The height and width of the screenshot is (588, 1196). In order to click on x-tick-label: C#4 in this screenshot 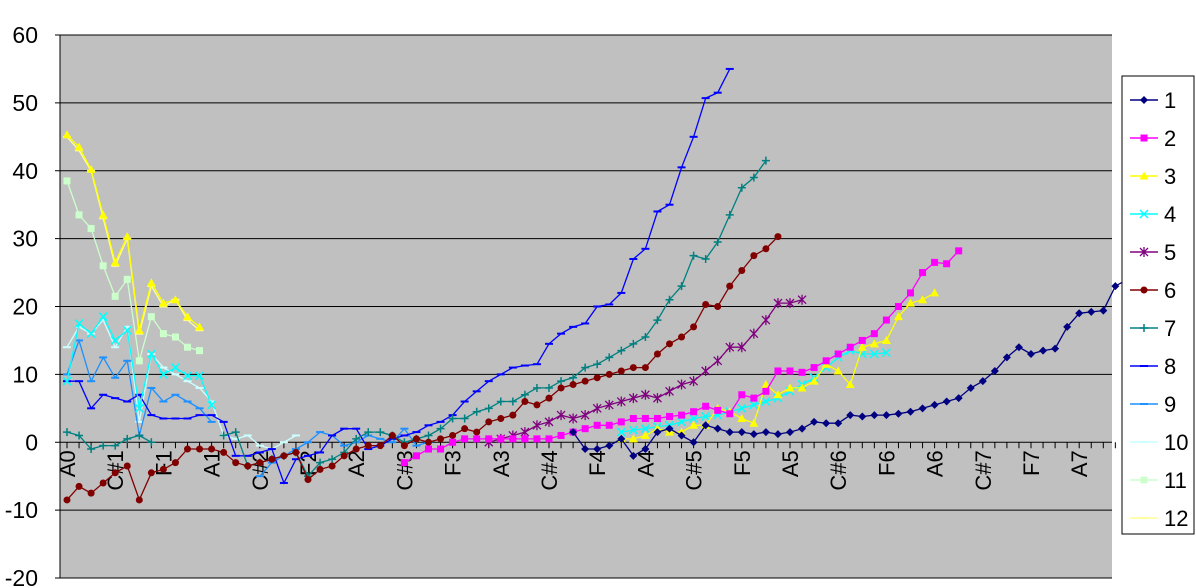, I will do `click(549, 470)`.